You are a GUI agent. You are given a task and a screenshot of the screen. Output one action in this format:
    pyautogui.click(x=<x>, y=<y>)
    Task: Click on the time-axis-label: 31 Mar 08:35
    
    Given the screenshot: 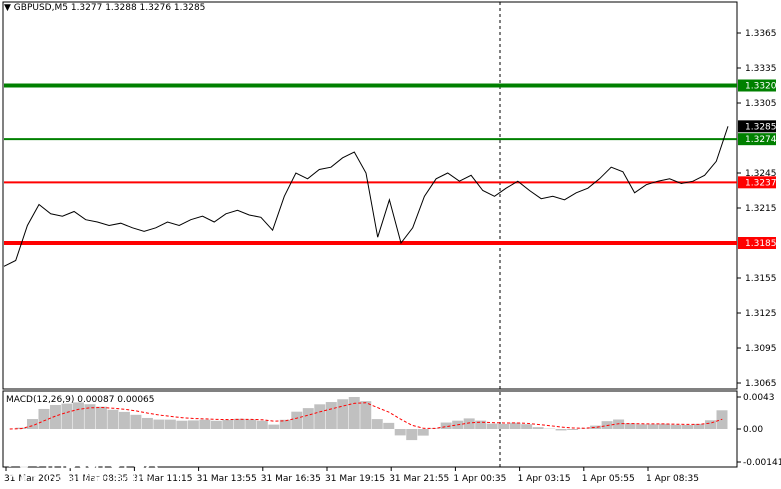 What is the action you would take?
    pyautogui.click(x=98, y=479)
    